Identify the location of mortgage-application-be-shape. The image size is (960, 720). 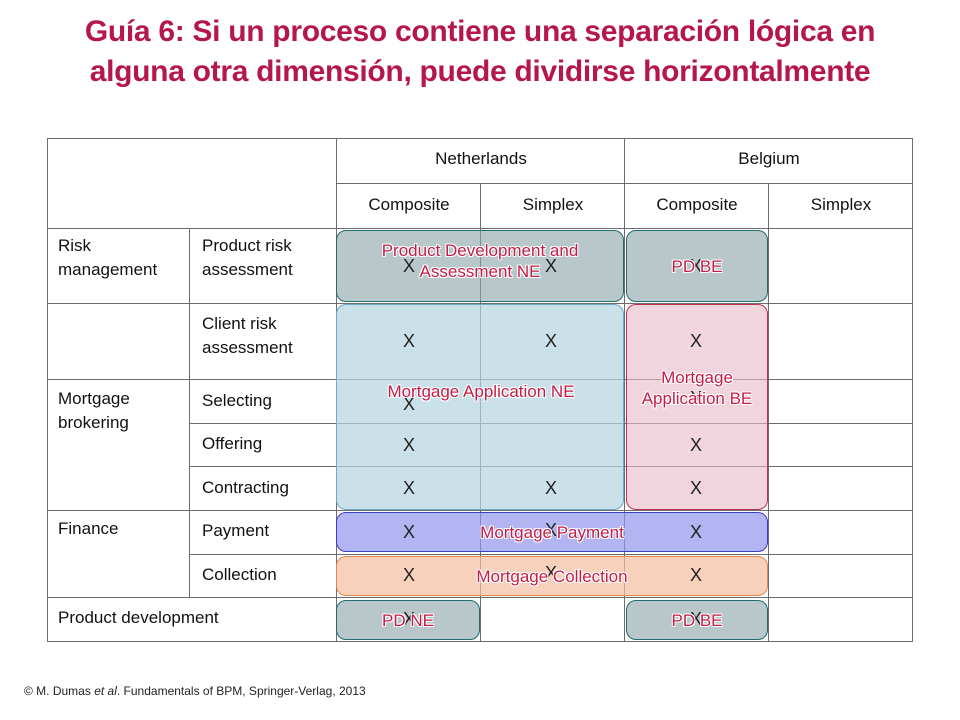
(697, 407).